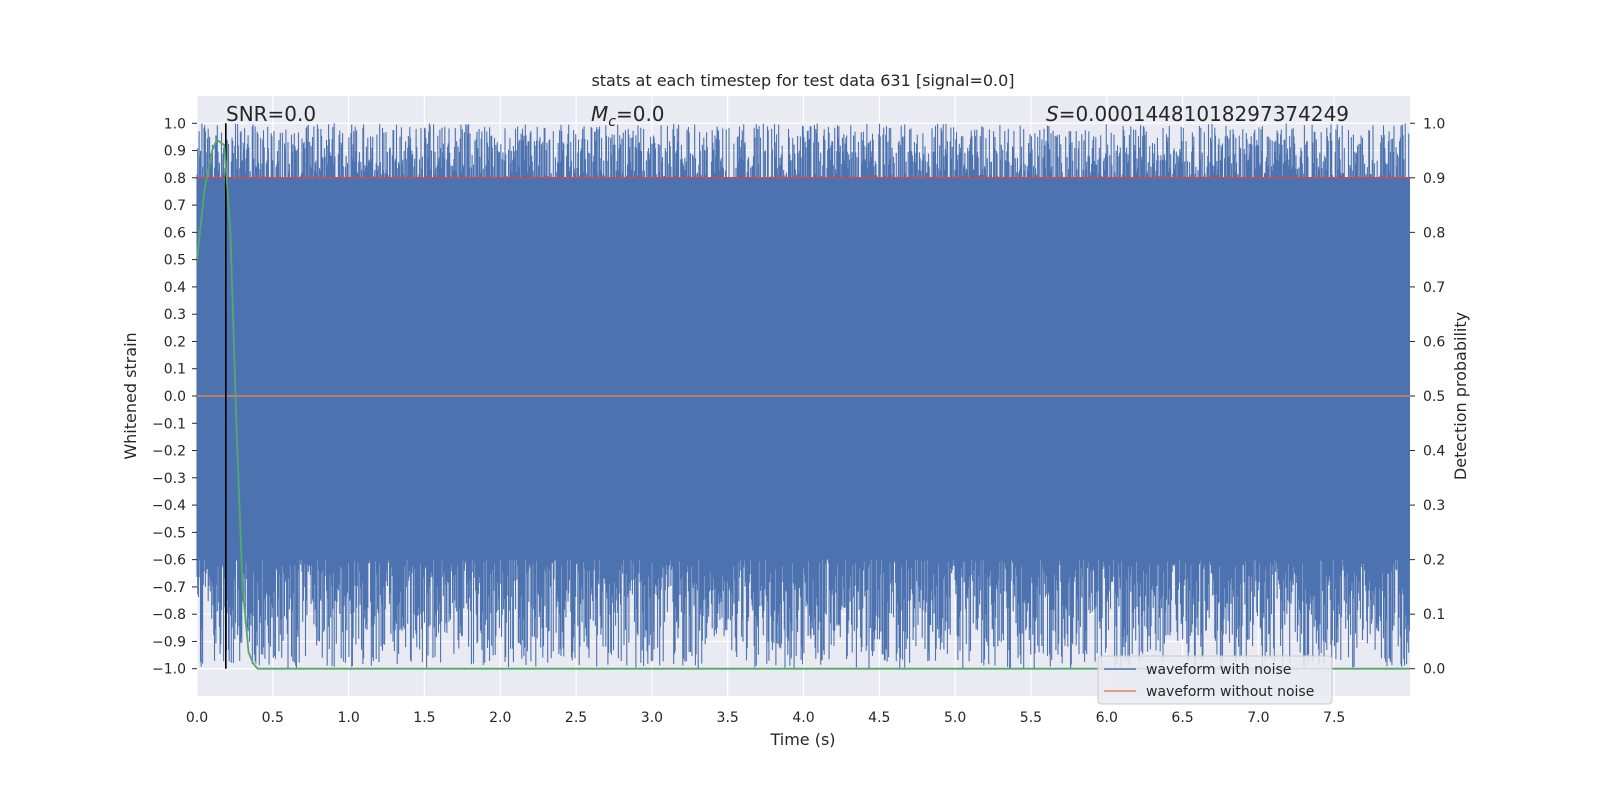  Describe the element at coordinates (175, 233) in the screenshot. I see `y-tick-label: 0.6` at that location.